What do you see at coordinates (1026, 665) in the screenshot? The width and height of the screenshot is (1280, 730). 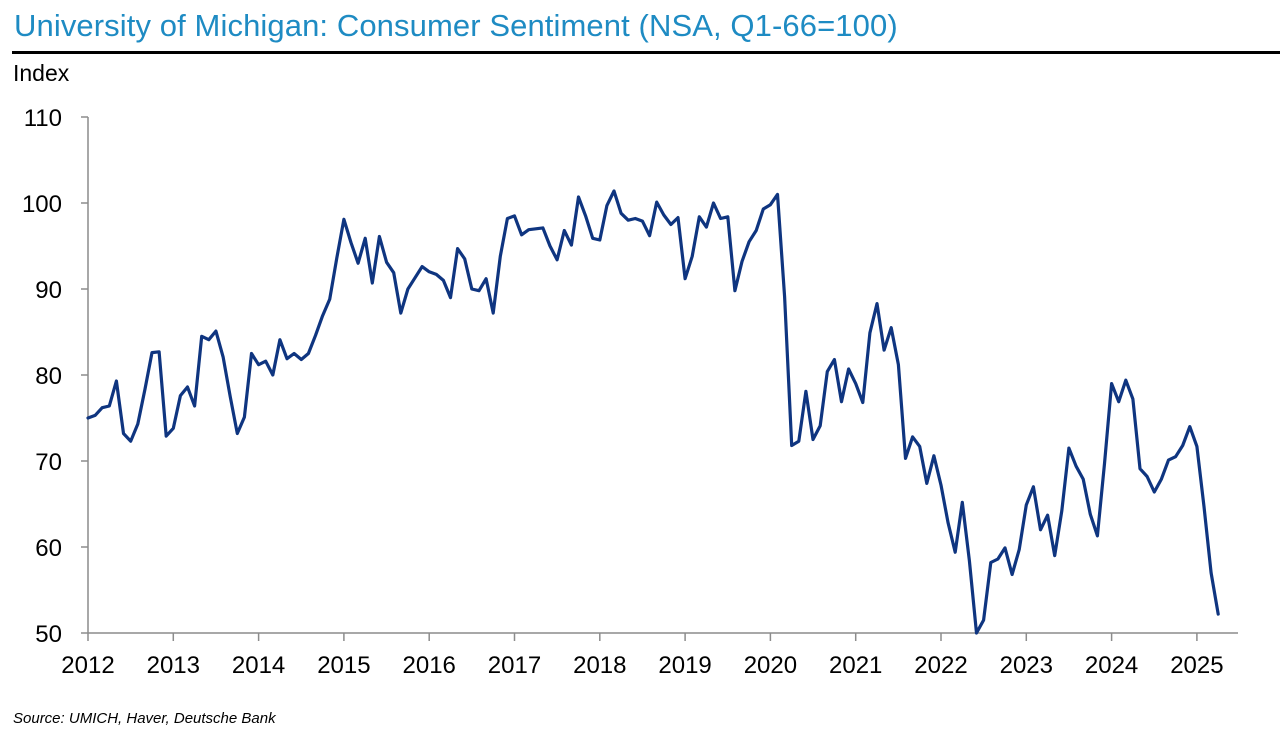 I see `x-tick-label: 2023` at bounding box center [1026, 665].